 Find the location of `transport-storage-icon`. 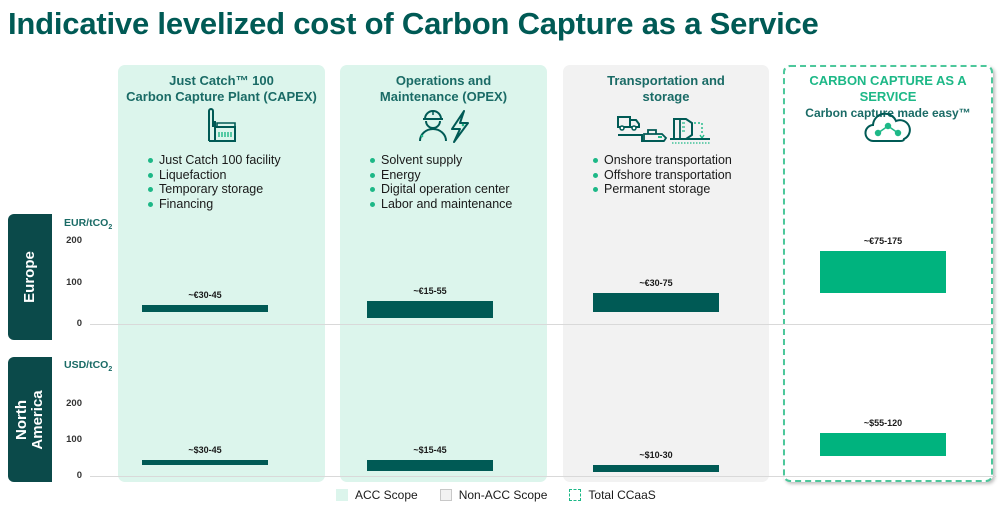

transport-storage-icon is located at coordinates (663, 130).